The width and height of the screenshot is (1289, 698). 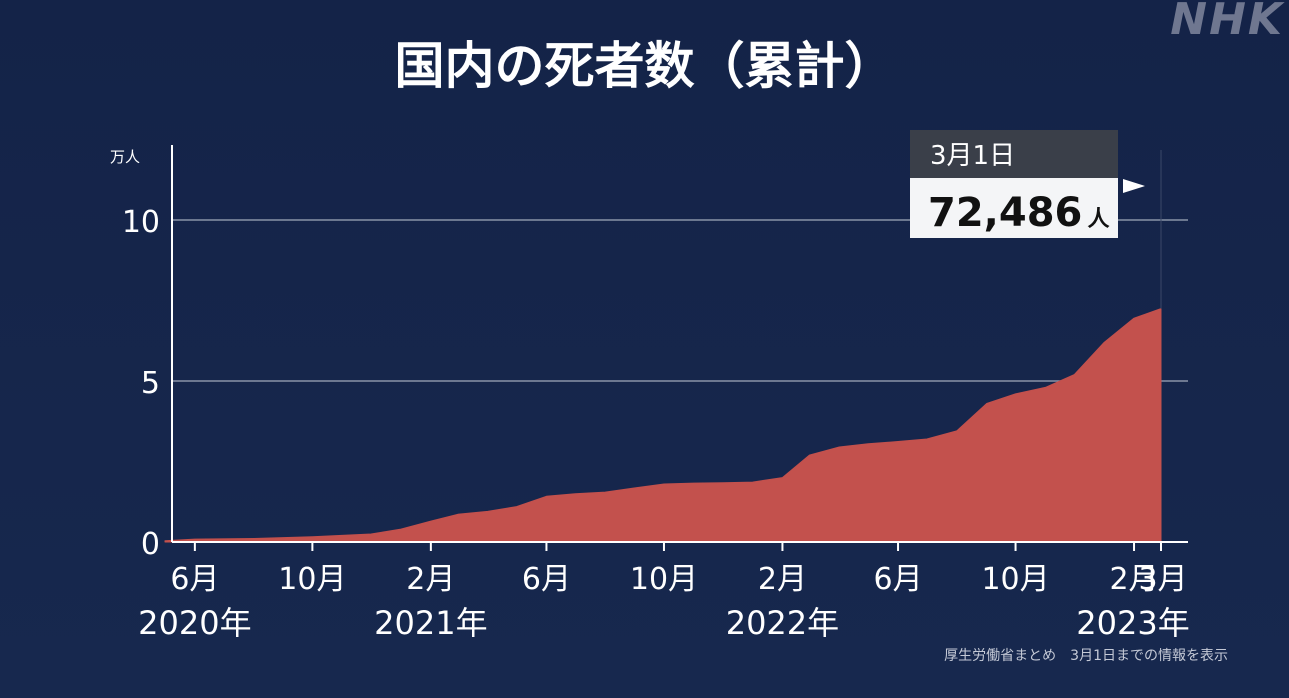 I want to click on x-tick-label: 3月, so click(x=1162, y=579).